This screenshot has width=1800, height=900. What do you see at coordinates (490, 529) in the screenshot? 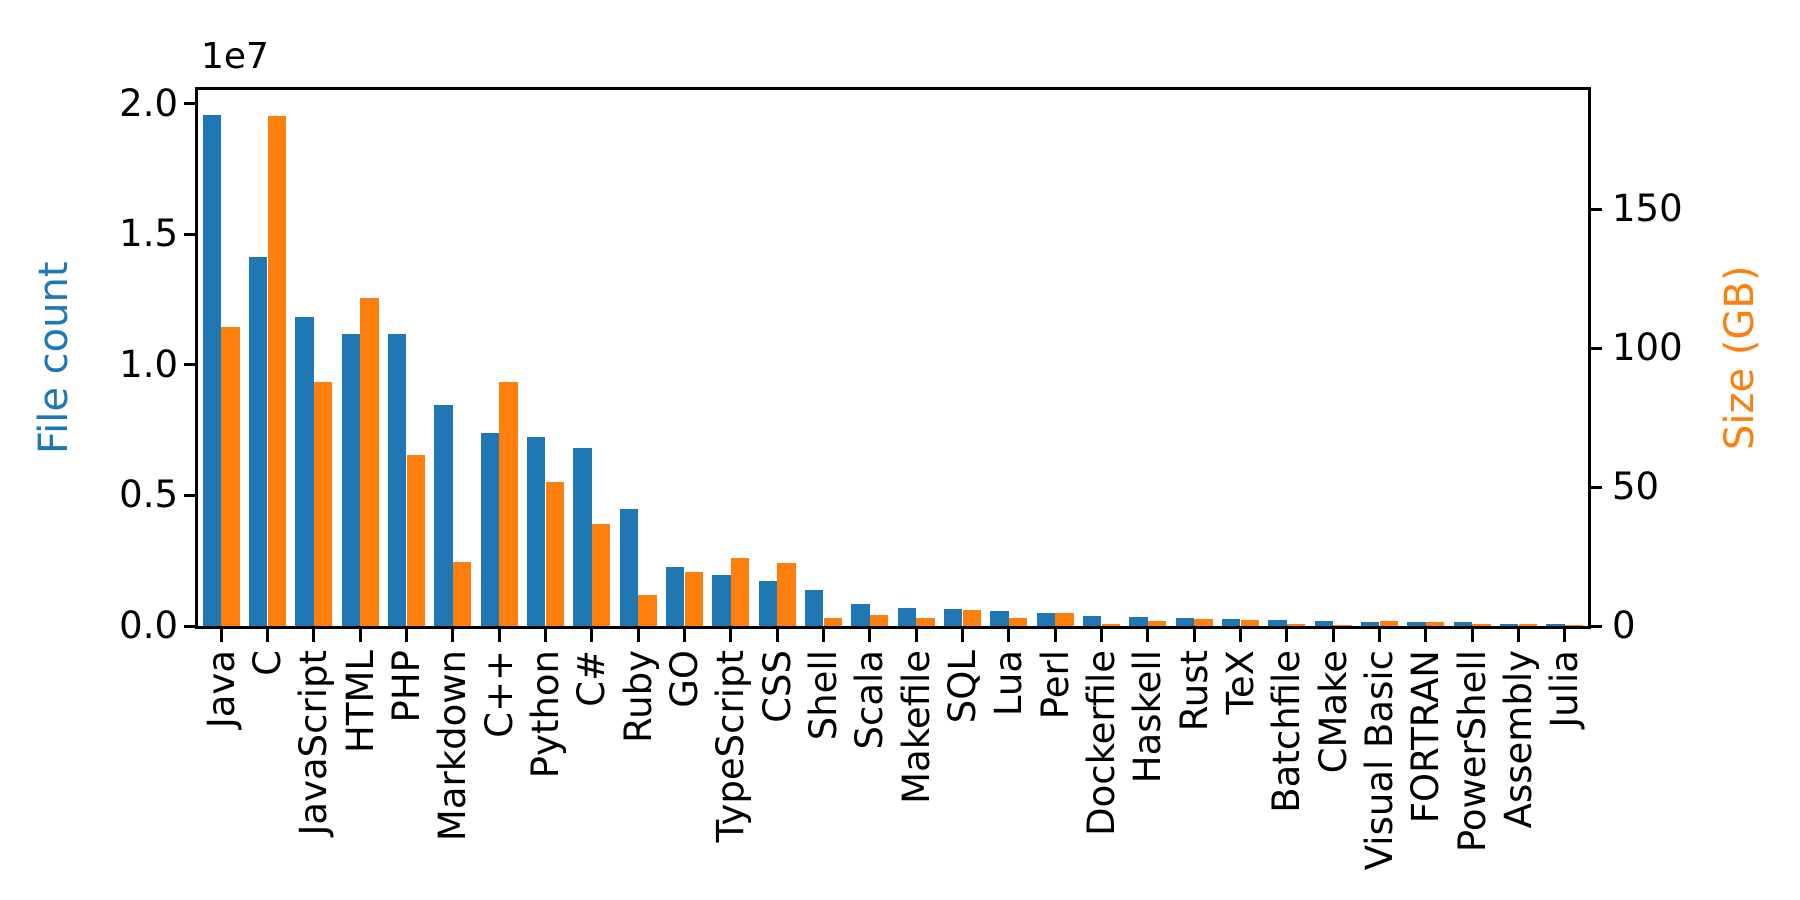
I see `bar-filecount-C++` at bounding box center [490, 529].